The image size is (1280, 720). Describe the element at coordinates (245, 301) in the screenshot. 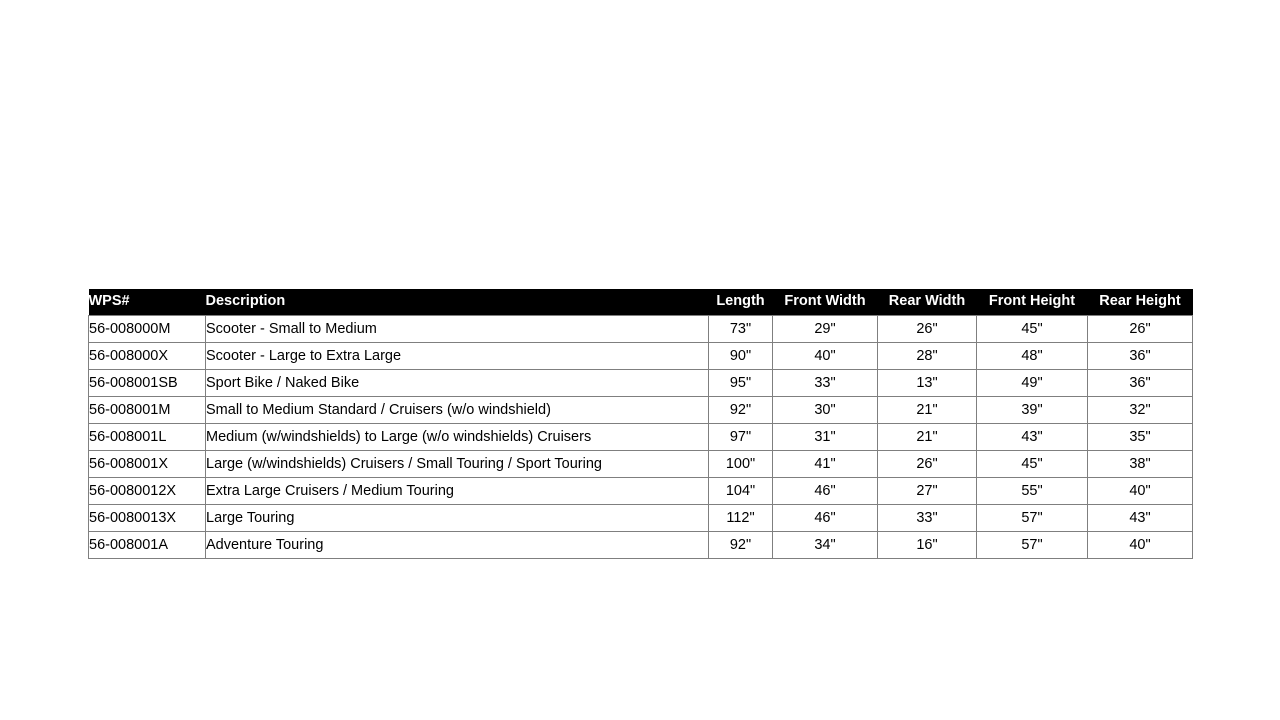

I see `column-header-description: Description` at that location.